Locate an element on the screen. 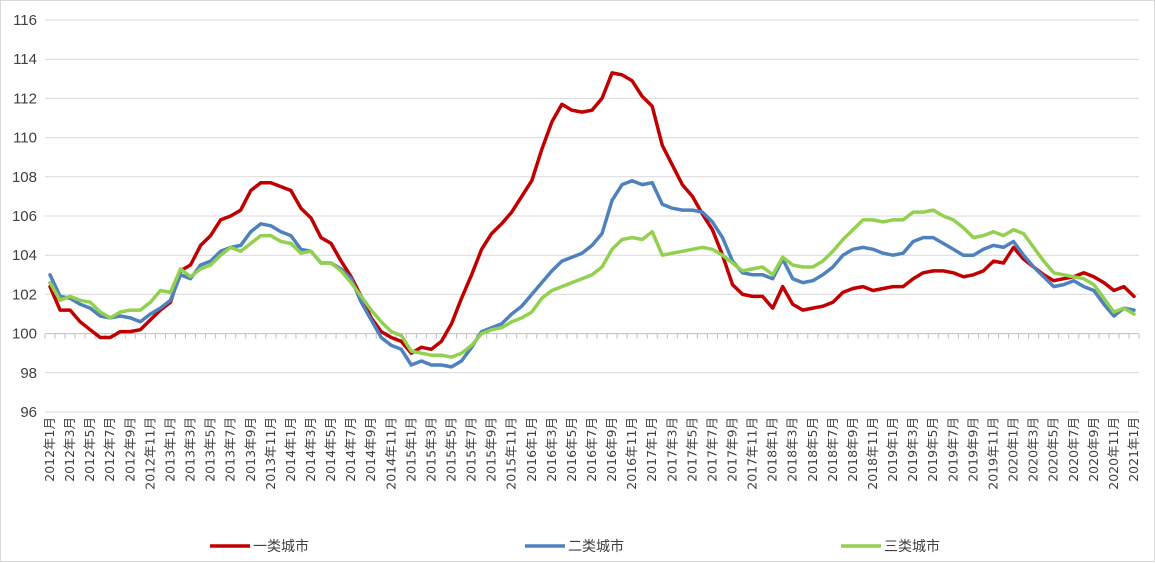 The image size is (1155, 563). x-tick-label: 2017年11月 is located at coordinates (752, 453).